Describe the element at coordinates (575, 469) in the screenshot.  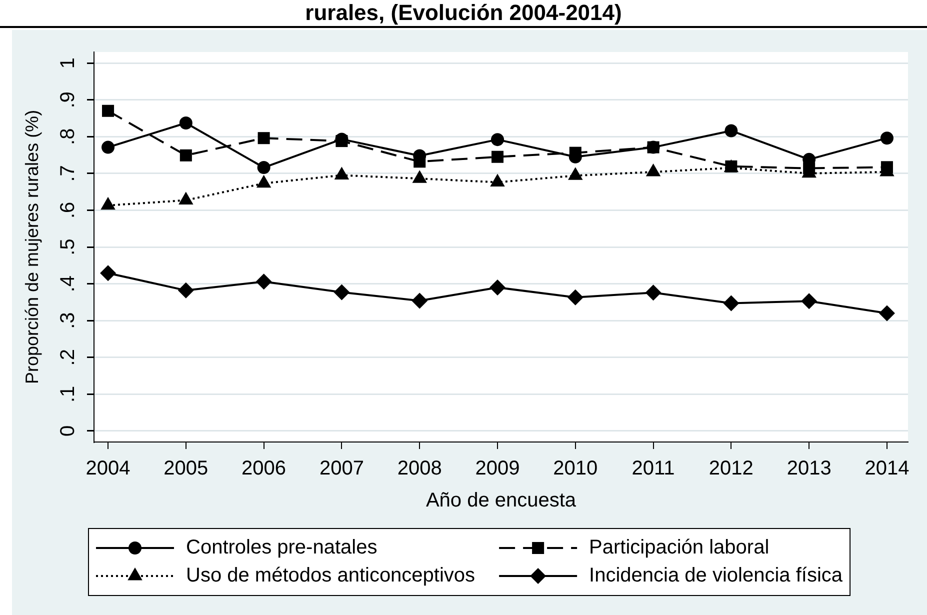
I see `x-tick-label: 2010` at that location.